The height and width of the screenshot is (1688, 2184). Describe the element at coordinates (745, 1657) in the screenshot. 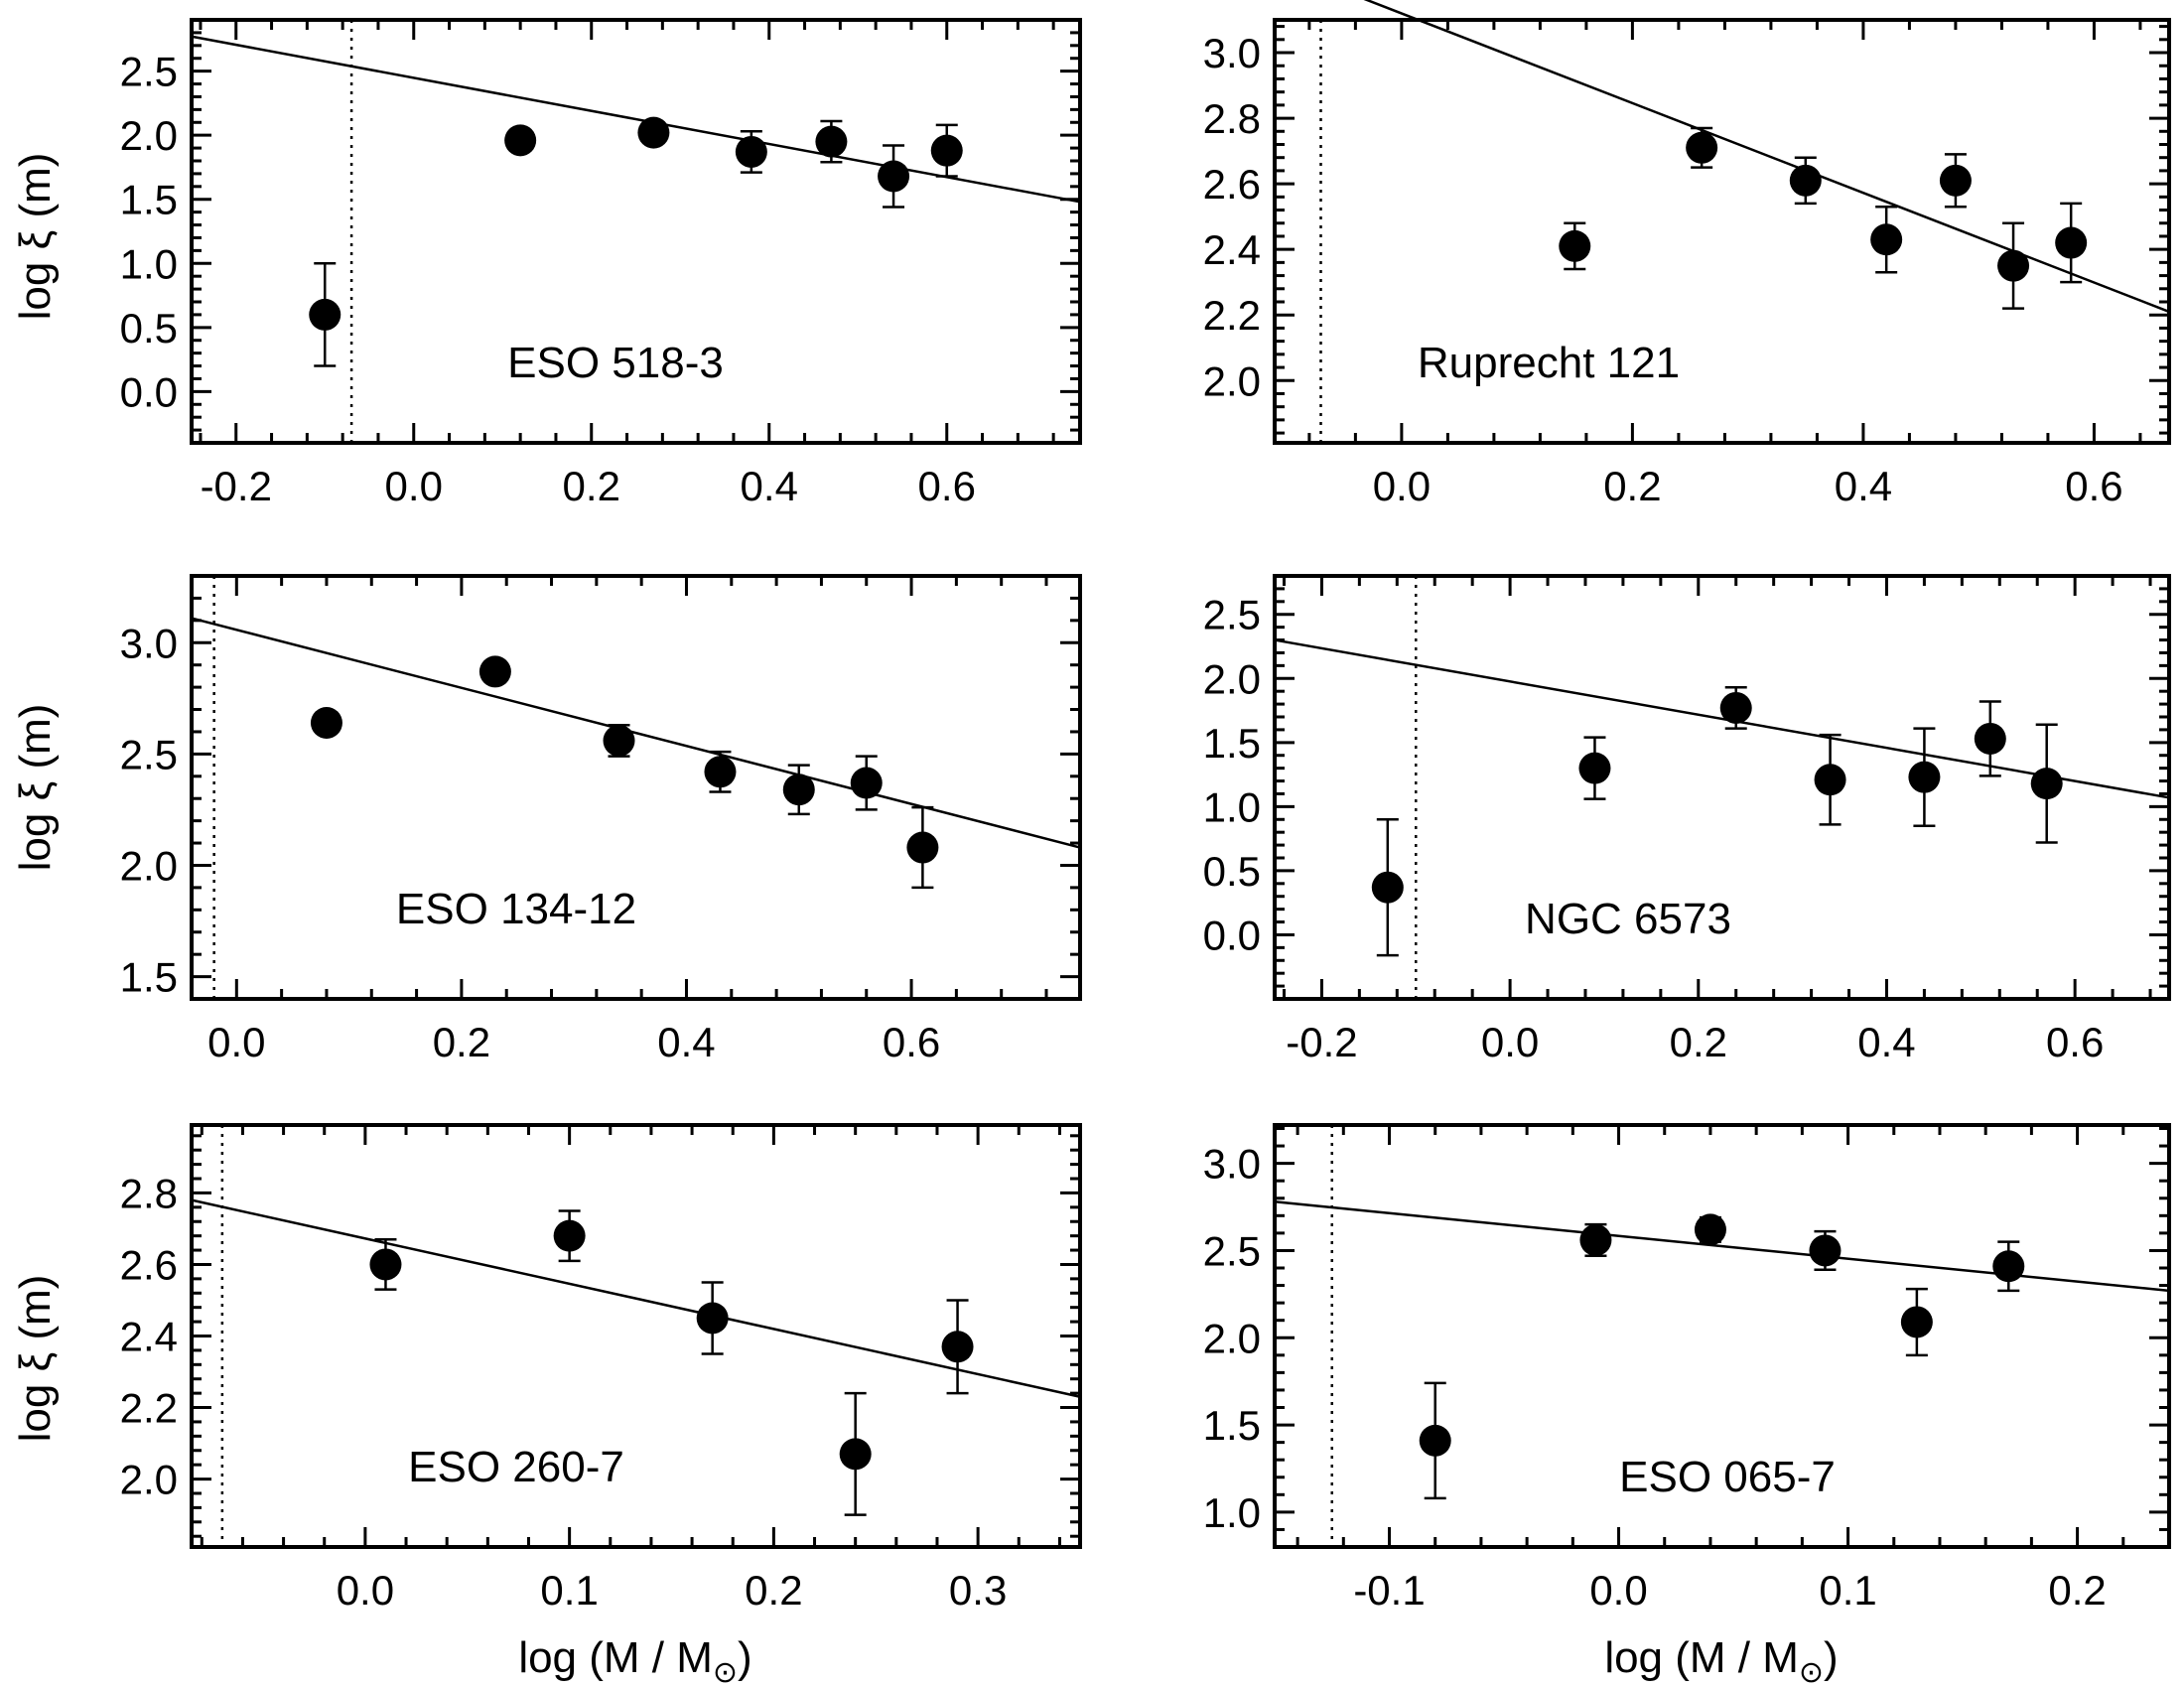

I see `x-axis-title-left-close: )` at that location.